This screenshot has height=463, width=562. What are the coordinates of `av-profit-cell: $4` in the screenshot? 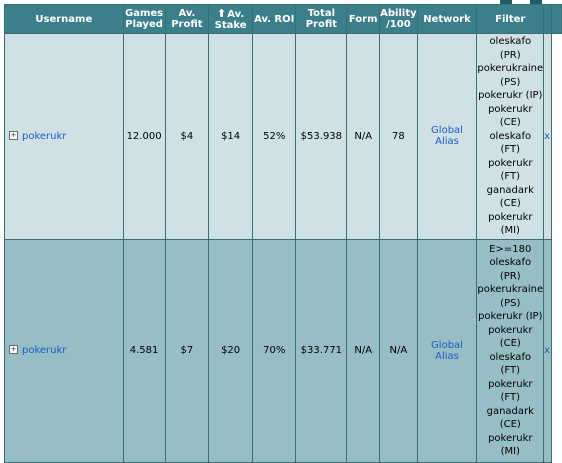 It's located at (187, 136).